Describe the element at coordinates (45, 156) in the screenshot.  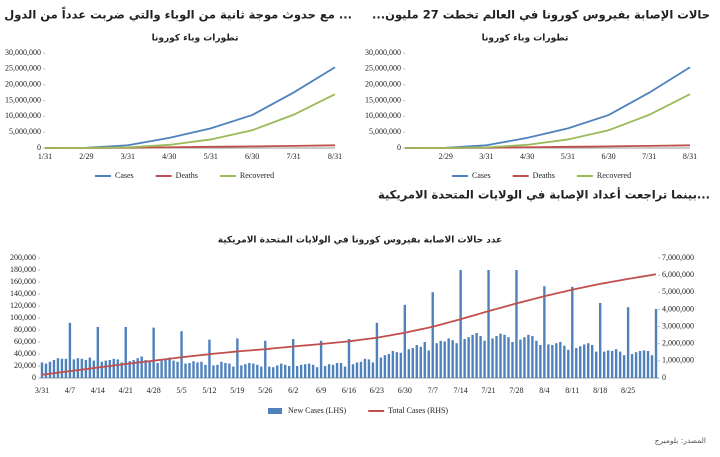
I see `x-tick-label: 1/31` at that location.